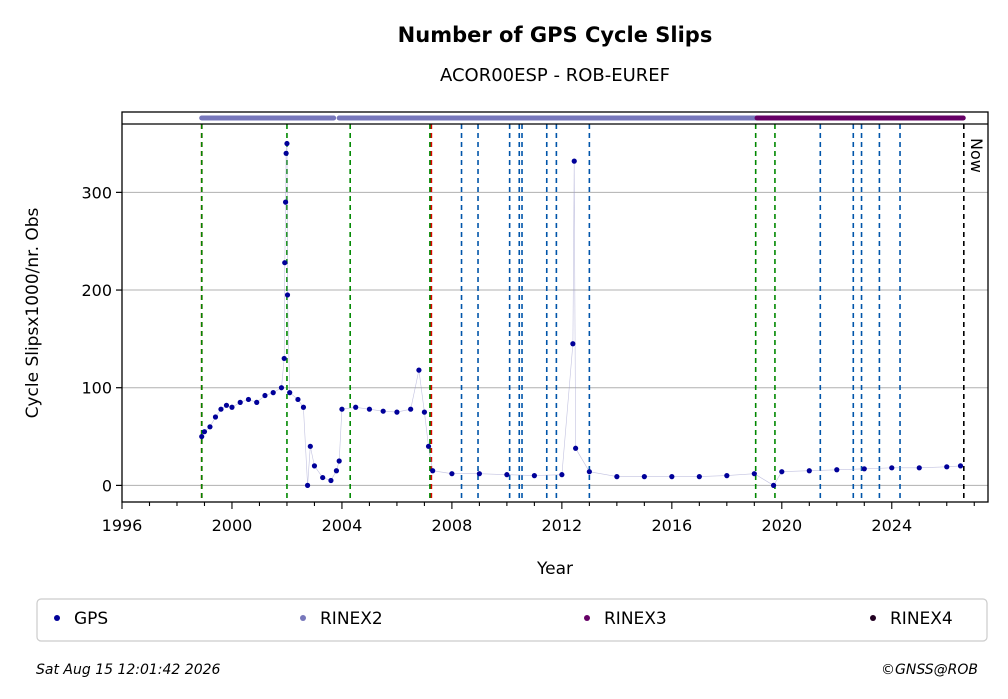  Describe the element at coordinates (929, 670) in the screenshot. I see `footer-copyright: ©GNSS@ROB` at that location.